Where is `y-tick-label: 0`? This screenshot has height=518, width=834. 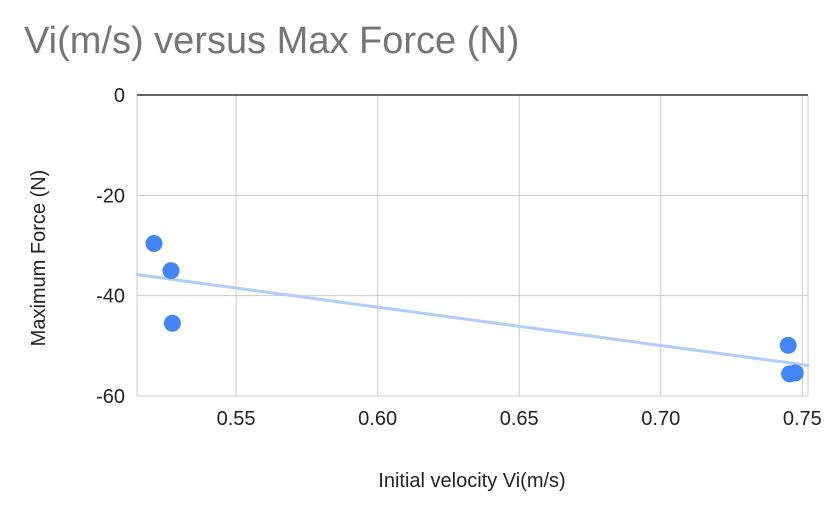 y-tick-label: 0 is located at coordinates (119, 96).